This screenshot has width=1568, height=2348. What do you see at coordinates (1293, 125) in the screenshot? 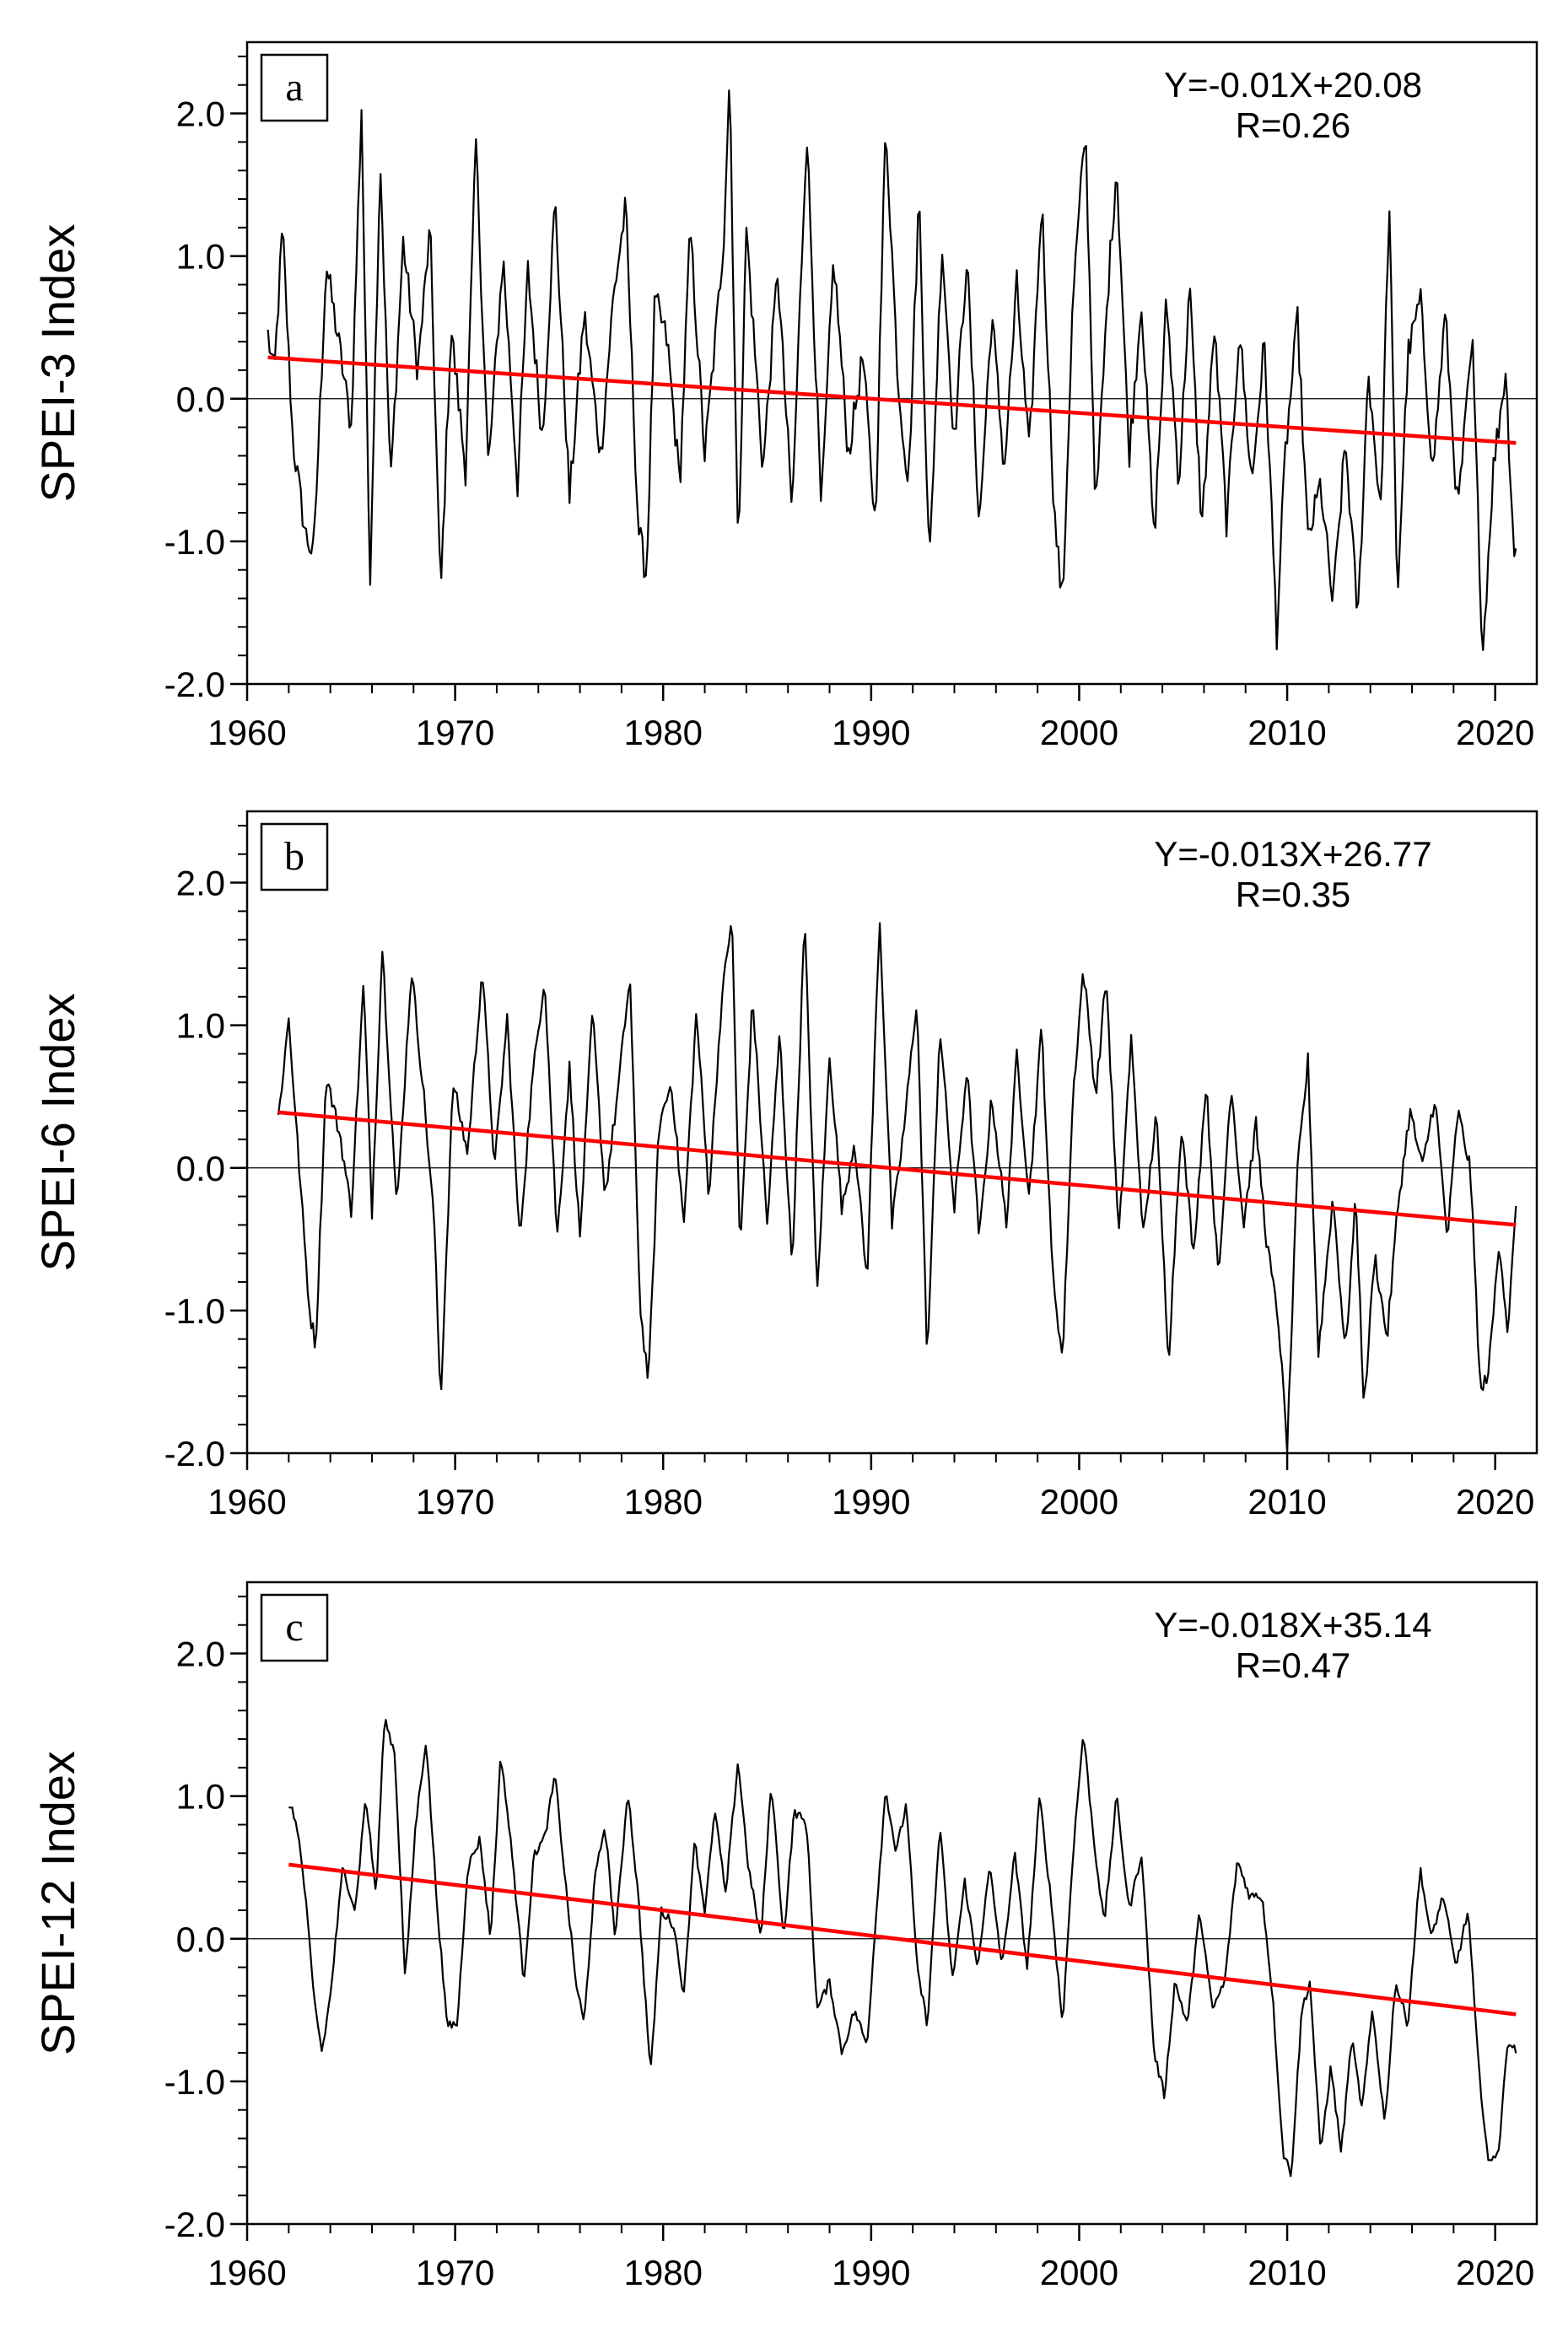
I see `correlation-r: R=0.26` at bounding box center [1293, 125].